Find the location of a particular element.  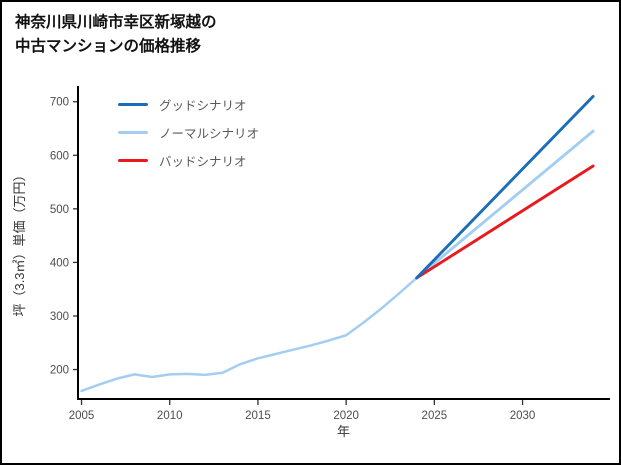

y-tick-label: 400 is located at coordinates (59, 263).